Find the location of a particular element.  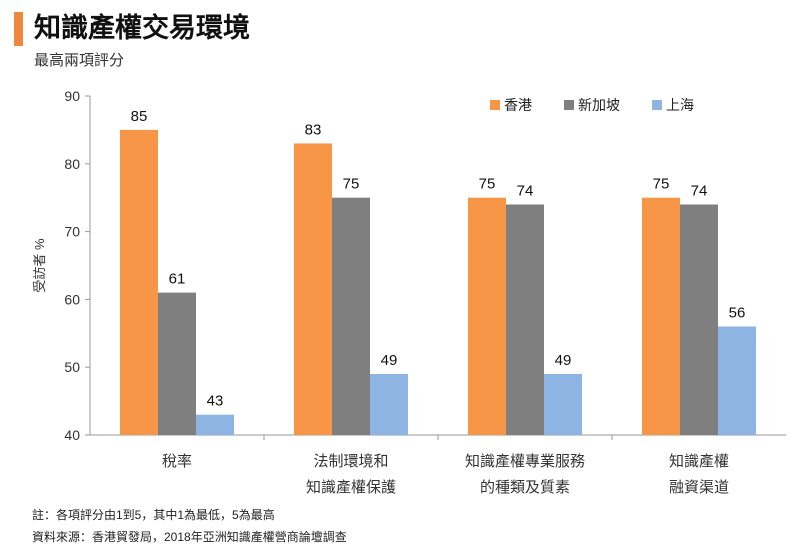

y-tick-label: 40 is located at coordinates (72, 435).